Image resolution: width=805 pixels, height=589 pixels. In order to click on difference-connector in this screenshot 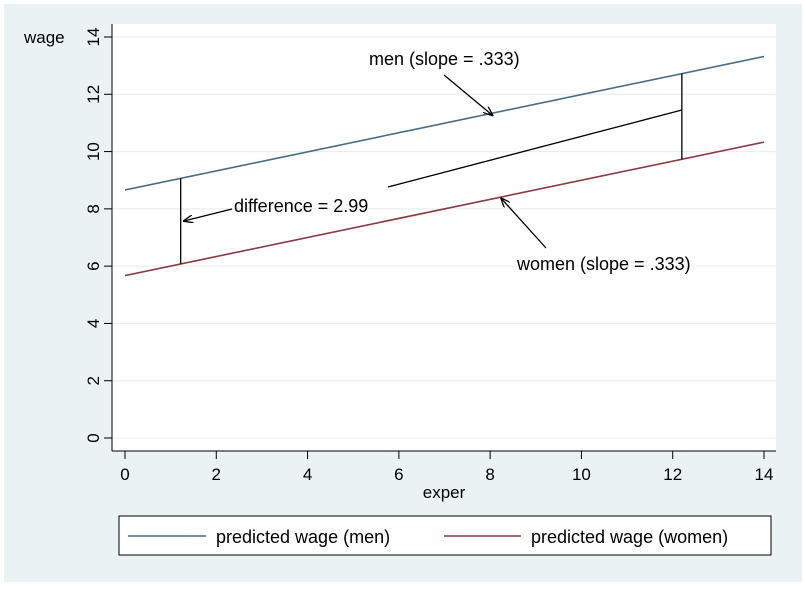, I will do `click(535, 148)`.